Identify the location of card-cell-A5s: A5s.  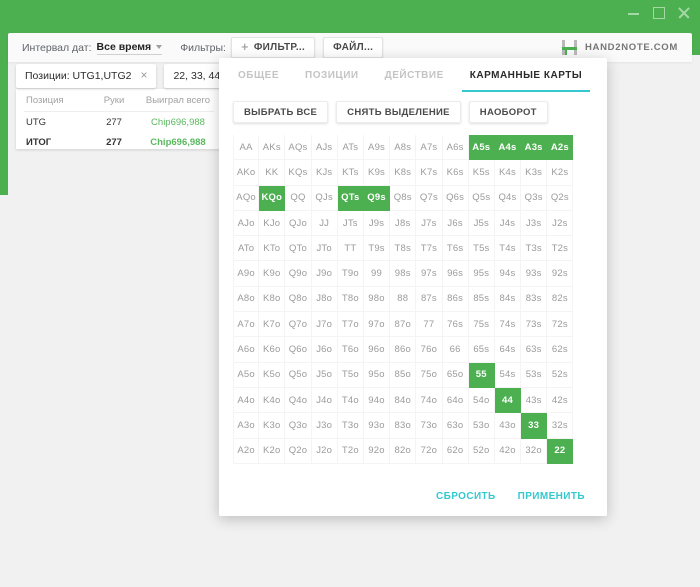
(481, 148).